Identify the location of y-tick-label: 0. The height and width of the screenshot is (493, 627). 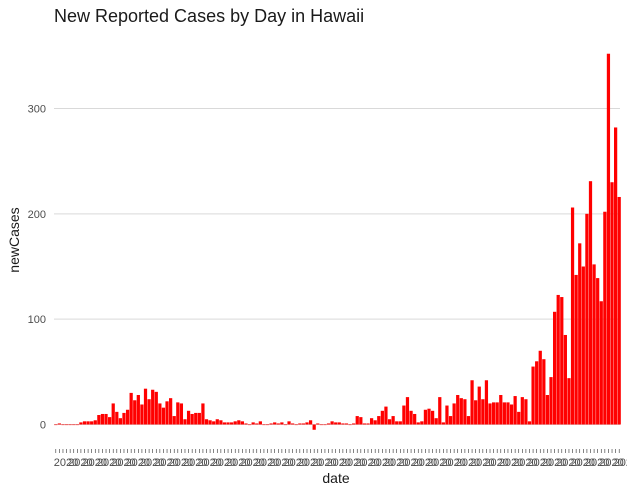
(43, 426).